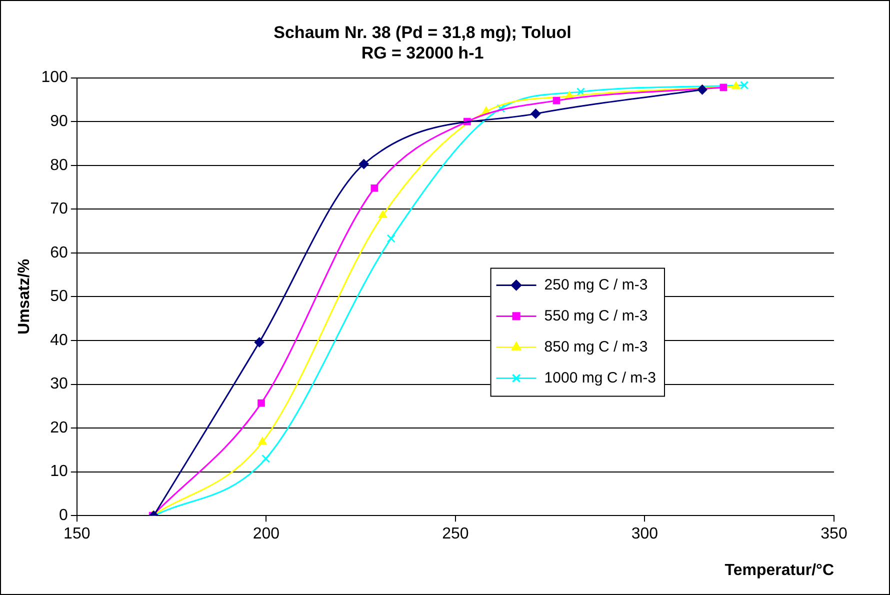 This screenshot has width=890, height=595. What do you see at coordinates (596, 347) in the screenshot?
I see `legend-label: 850 mg C / m-3` at bounding box center [596, 347].